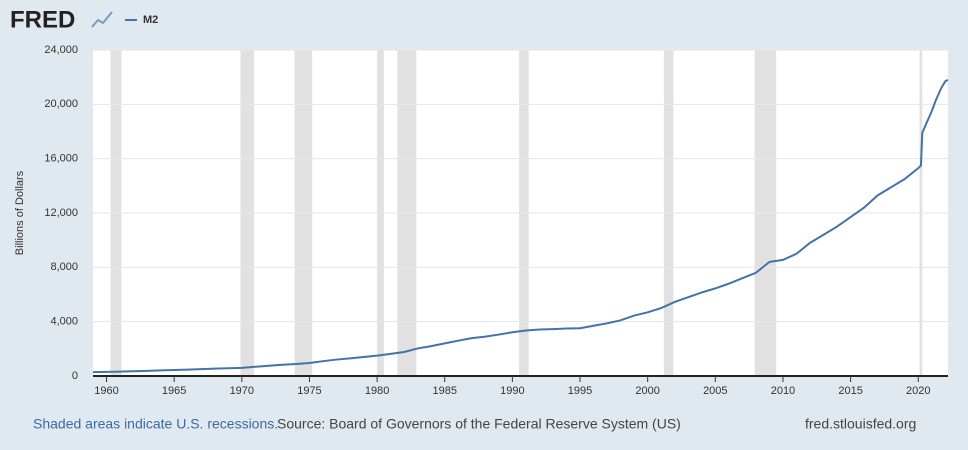  What do you see at coordinates (918, 391) in the screenshot?
I see `x-tick-label: 2020` at bounding box center [918, 391].